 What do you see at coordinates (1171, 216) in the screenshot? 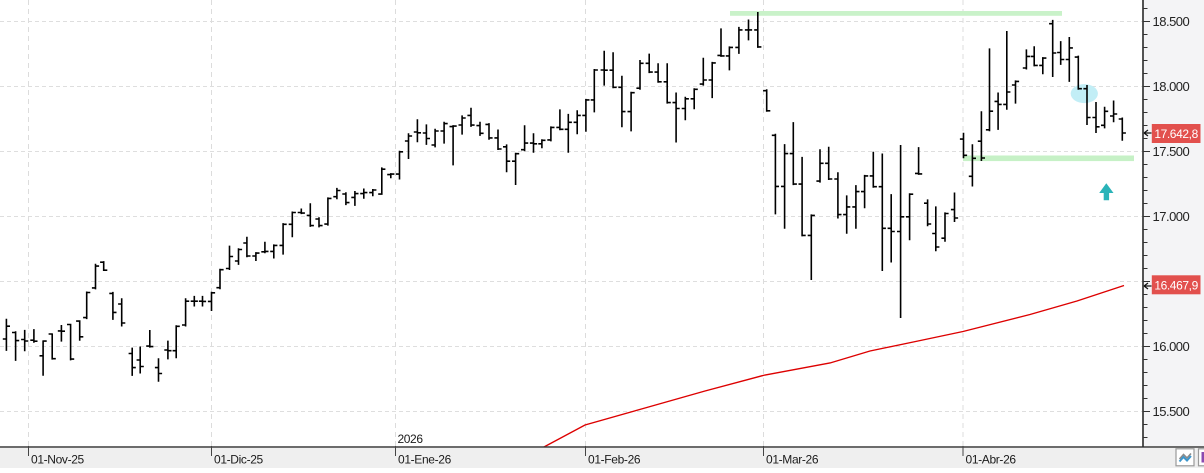
I see `svg-text: 17.000` at bounding box center [1171, 216].